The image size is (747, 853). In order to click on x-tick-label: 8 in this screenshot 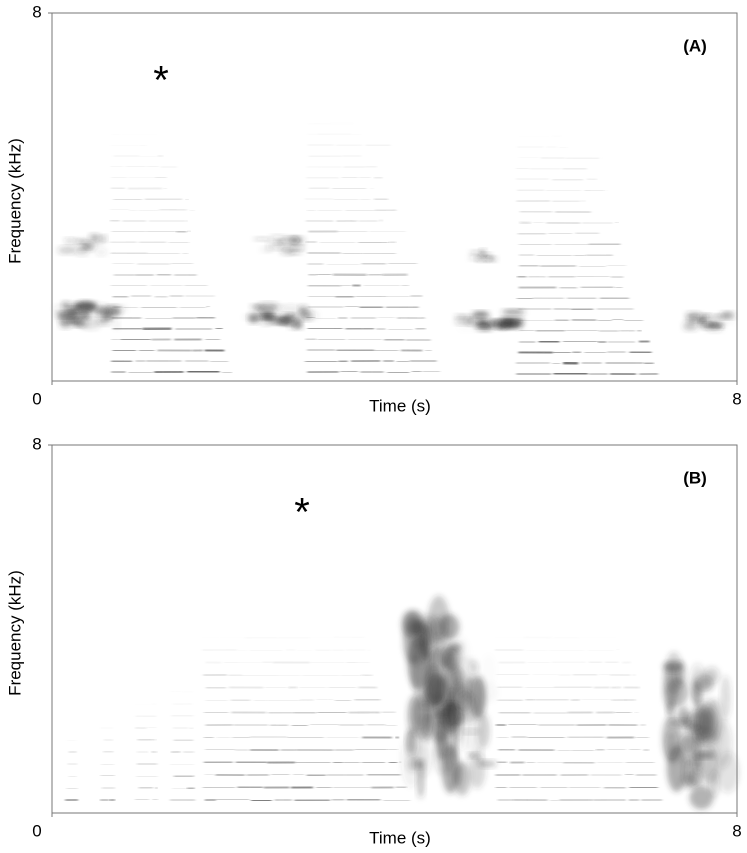, I will do `click(736, 830)`.